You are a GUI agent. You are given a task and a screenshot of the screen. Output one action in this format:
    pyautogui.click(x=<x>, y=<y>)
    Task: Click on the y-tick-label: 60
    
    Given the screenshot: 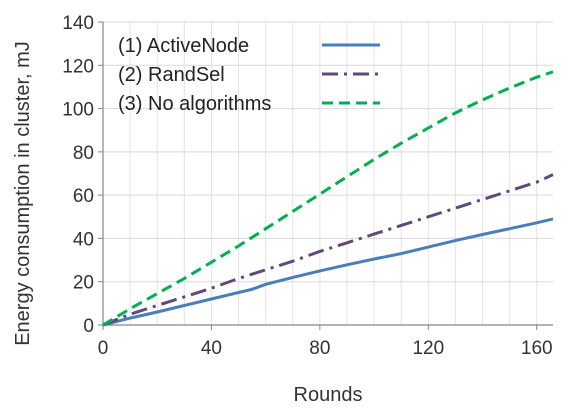 What is the action you would take?
    pyautogui.click(x=83, y=196)
    